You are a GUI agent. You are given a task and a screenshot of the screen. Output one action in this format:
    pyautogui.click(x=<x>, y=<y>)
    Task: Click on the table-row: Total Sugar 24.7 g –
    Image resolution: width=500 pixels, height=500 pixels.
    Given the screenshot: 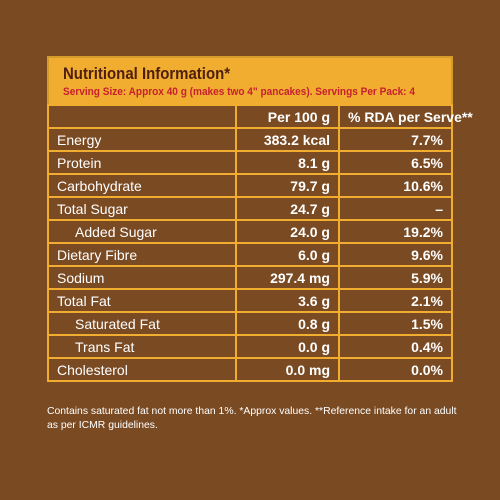 What is the action you would take?
    pyautogui.click(x=250, y=208)
    